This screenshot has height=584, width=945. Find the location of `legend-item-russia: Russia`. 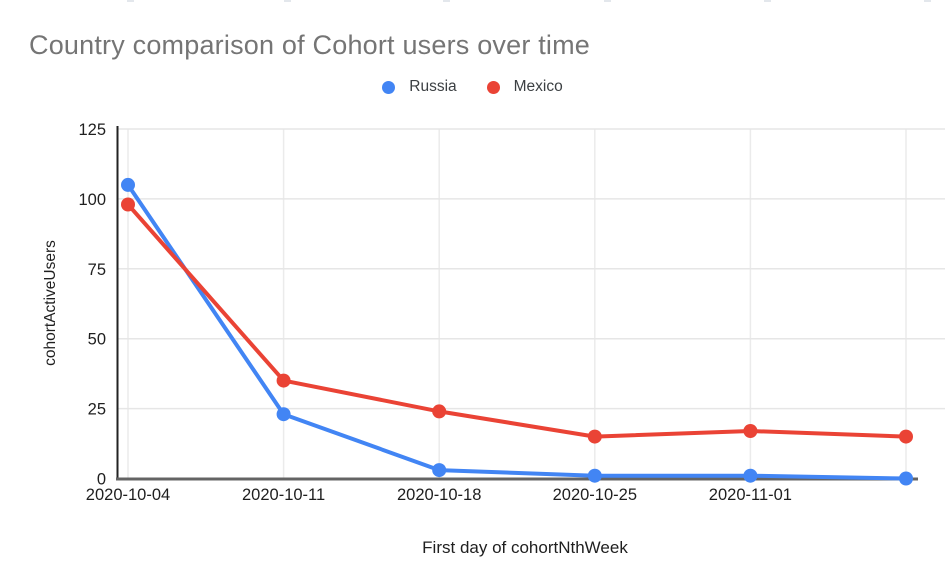

legend-item-russia: Russia is located at coordinates (419, 87).